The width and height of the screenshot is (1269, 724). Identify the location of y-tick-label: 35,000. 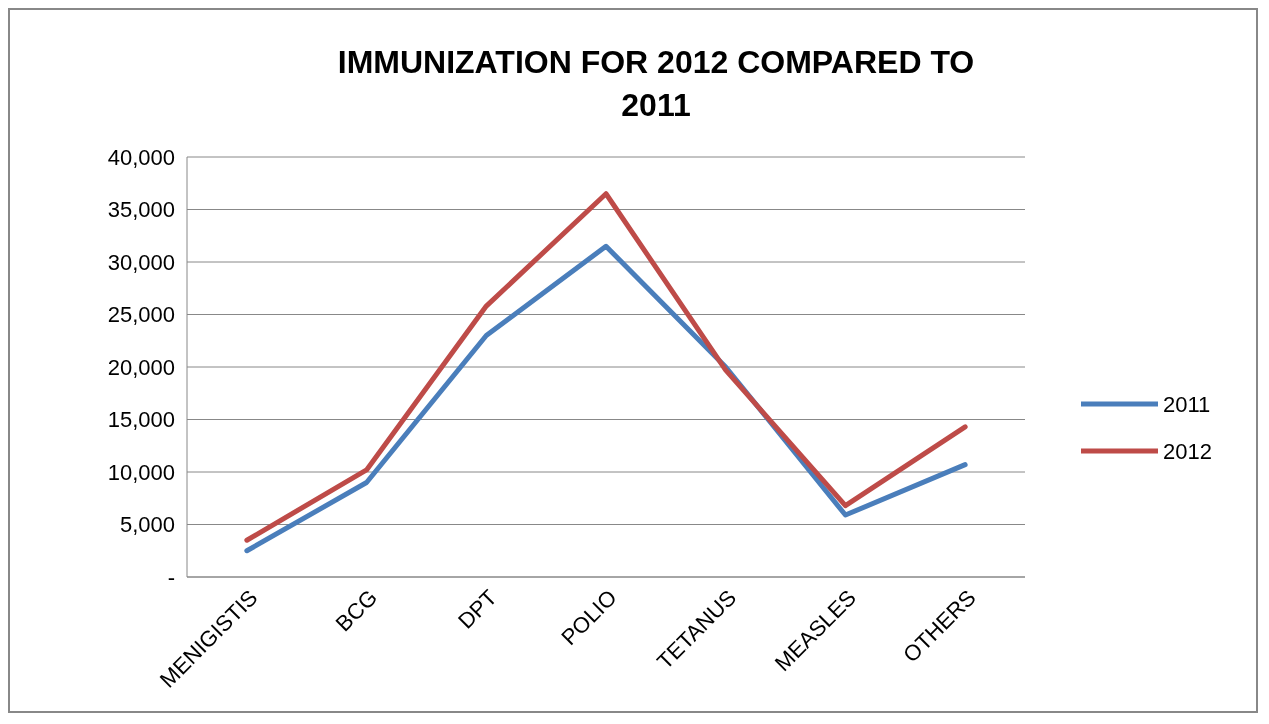
(141, 210).